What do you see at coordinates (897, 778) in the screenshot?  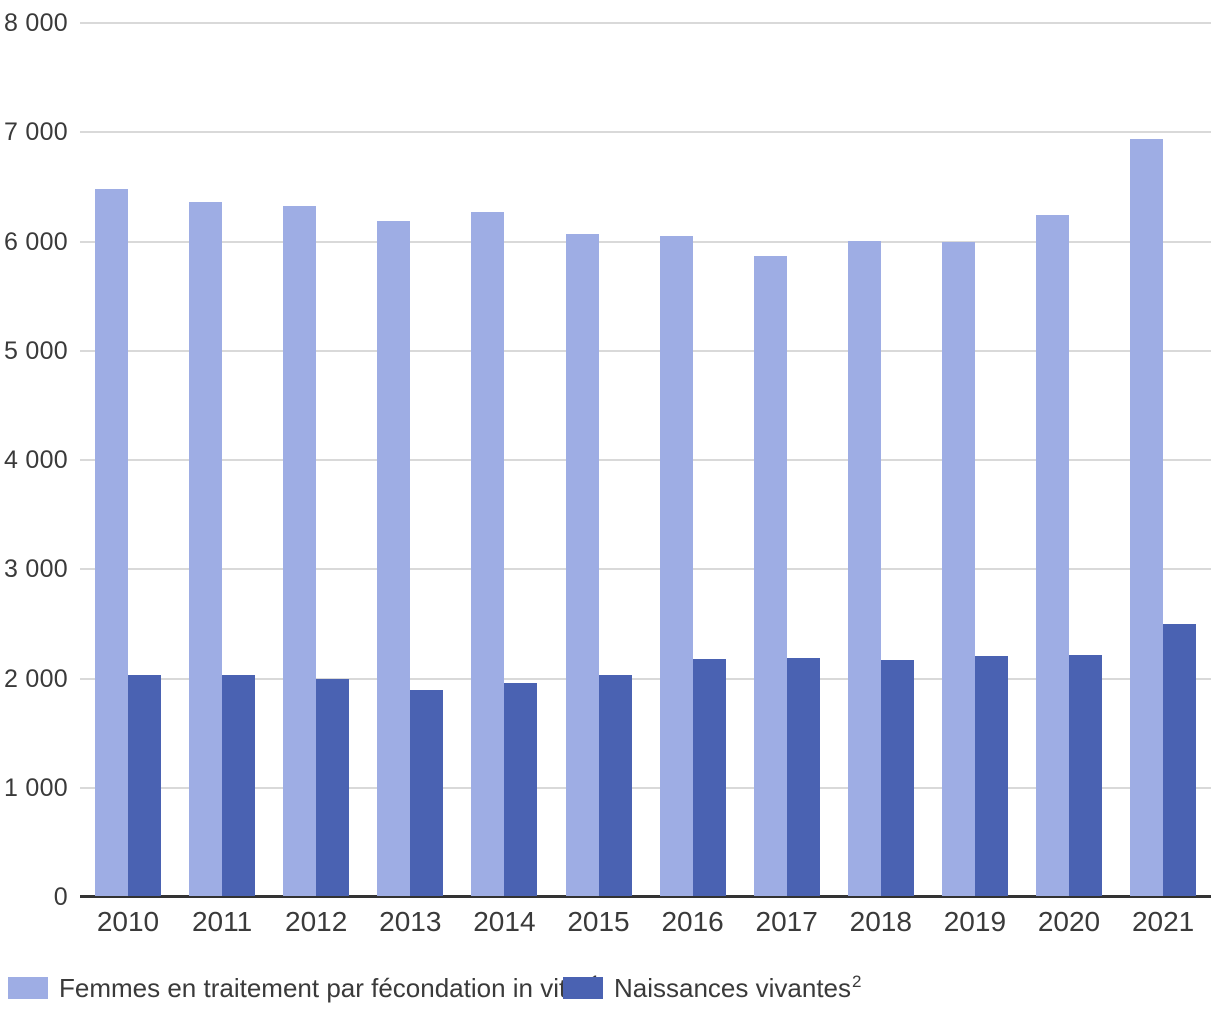 I see `bar-naissances-vivantes-2018` at bounding box center [897, 778].